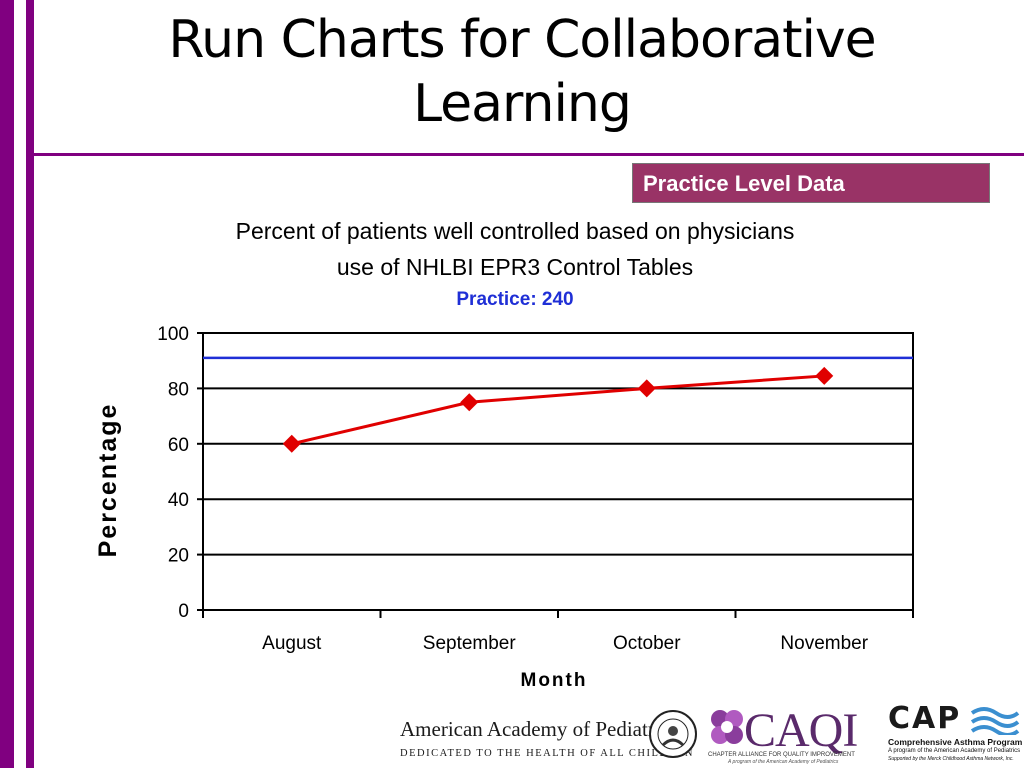 This screenshot has width=1024, height=768. What do you see at coordinates (925, 718) in the screenshot?
I see `cap-wordmark: CAP` at bounding box center [925, 718].